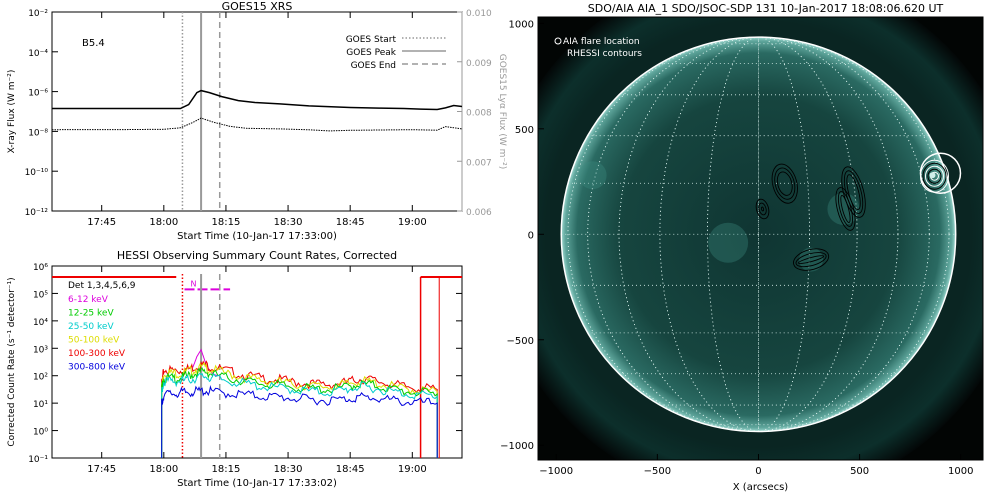 The width and height of the screenshot is (1000, 500). I want to click on aia-y-tick-label: 0, so click(531, 235).